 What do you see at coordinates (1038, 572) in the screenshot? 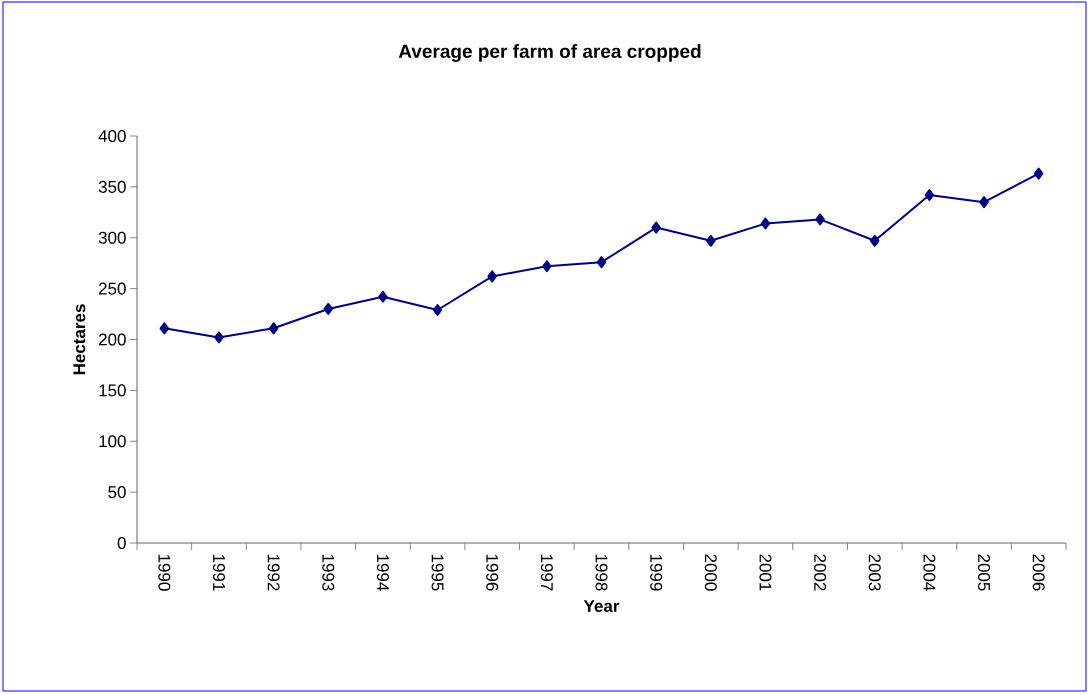
I see `x-tick-label: 2006` at bounding box center [1038, 572].